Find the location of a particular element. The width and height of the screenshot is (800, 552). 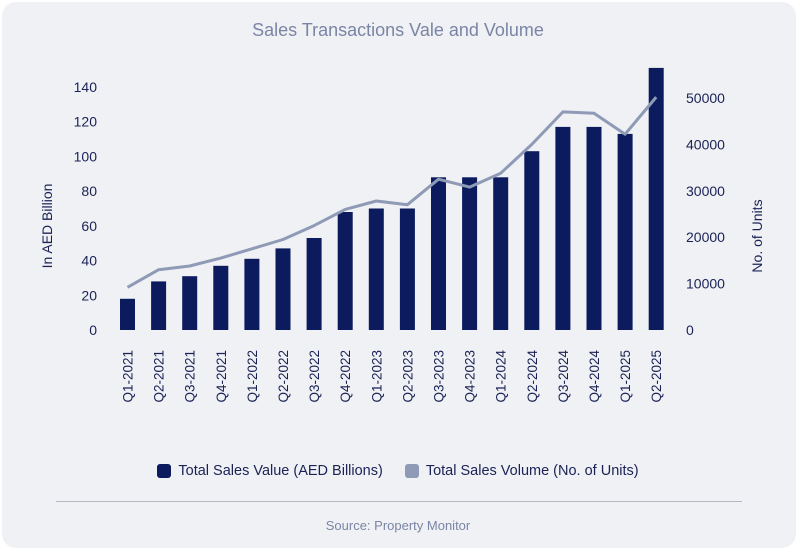

left-tick-label: 100 is located at coordinates (86, 156).